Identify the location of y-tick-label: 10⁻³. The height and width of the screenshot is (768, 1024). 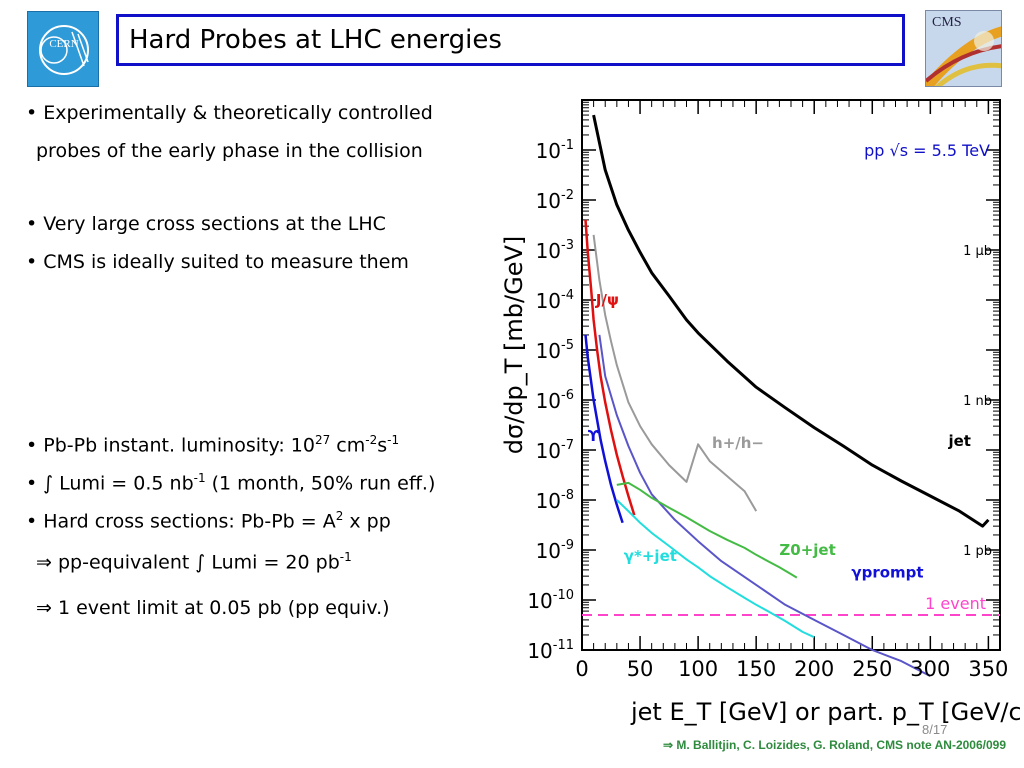
(555, 250).